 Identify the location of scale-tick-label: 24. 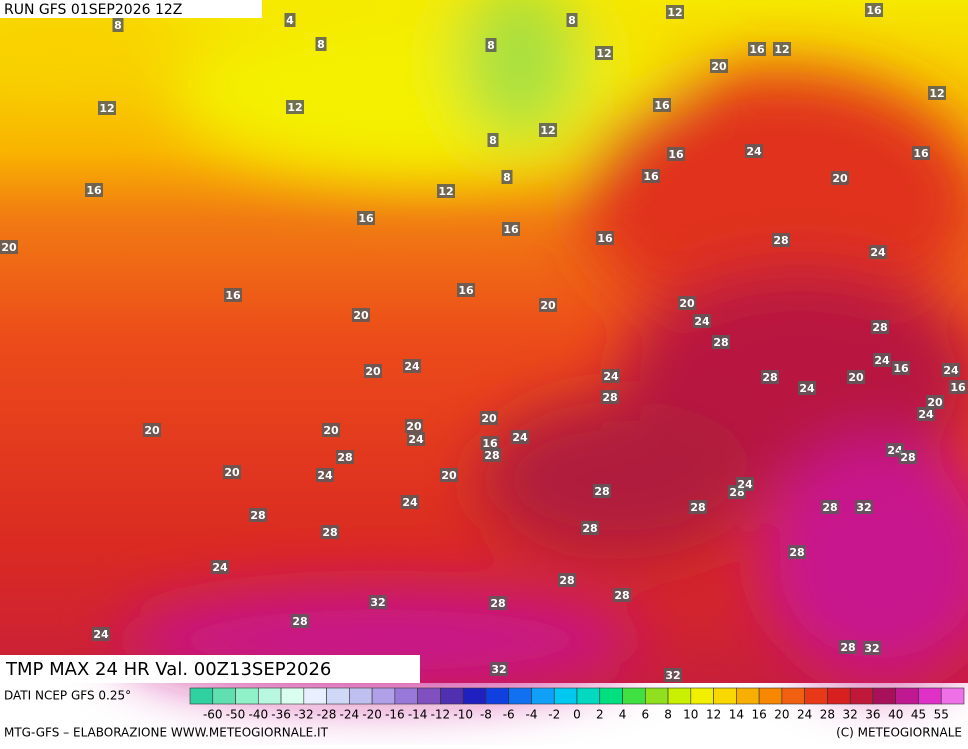
(804, 715).